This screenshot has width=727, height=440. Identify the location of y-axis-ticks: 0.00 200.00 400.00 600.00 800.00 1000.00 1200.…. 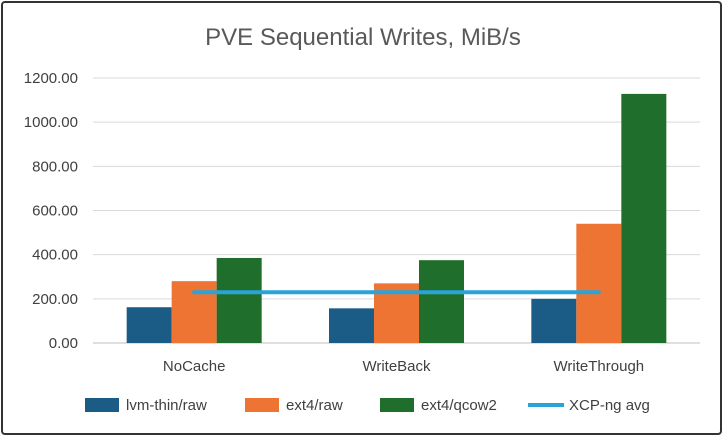
(51, 211).